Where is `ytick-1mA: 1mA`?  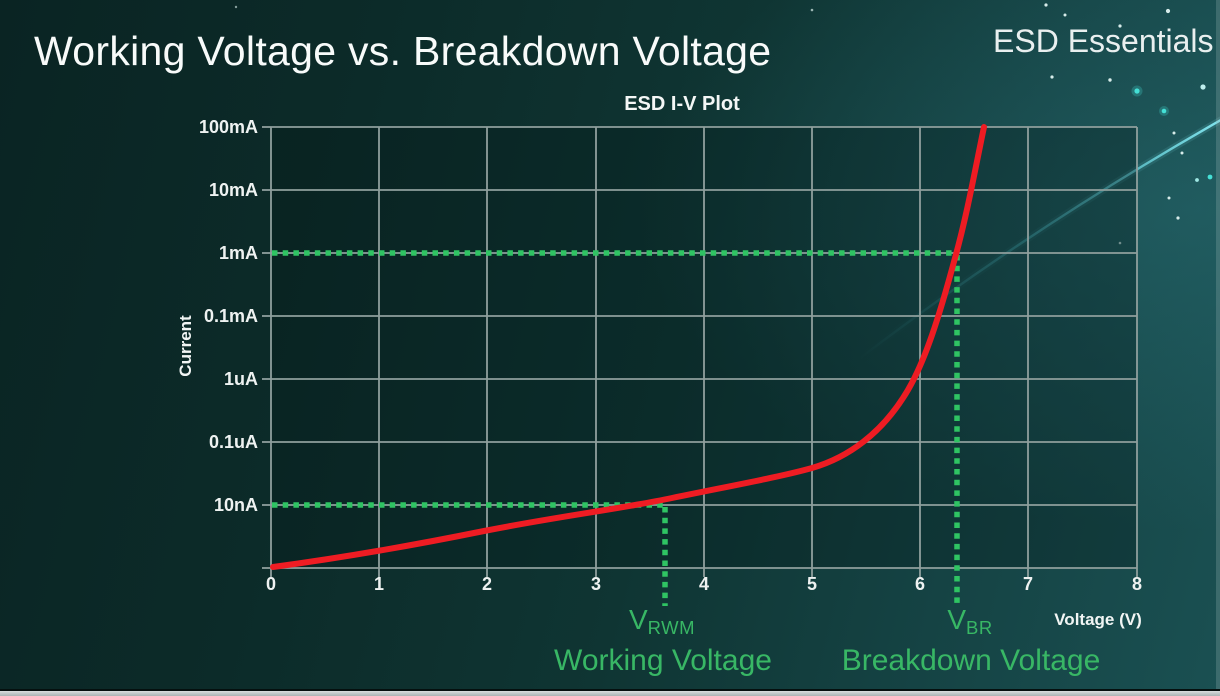 ytick-1mA: 1mA is located at coordinates (238, 253).